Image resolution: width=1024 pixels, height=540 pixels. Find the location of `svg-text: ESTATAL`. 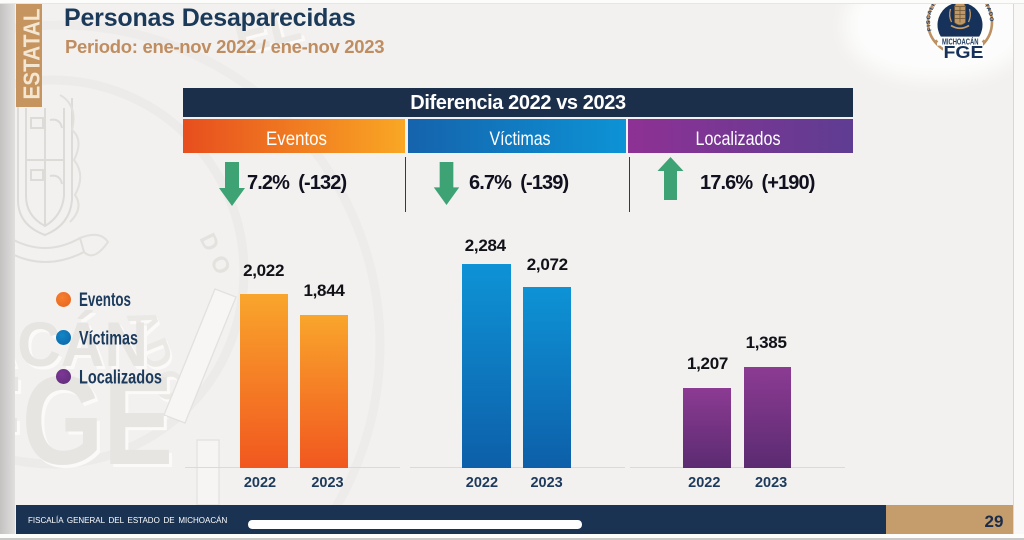

svg-text: ESTATAL is located at coordinates (30, 54).